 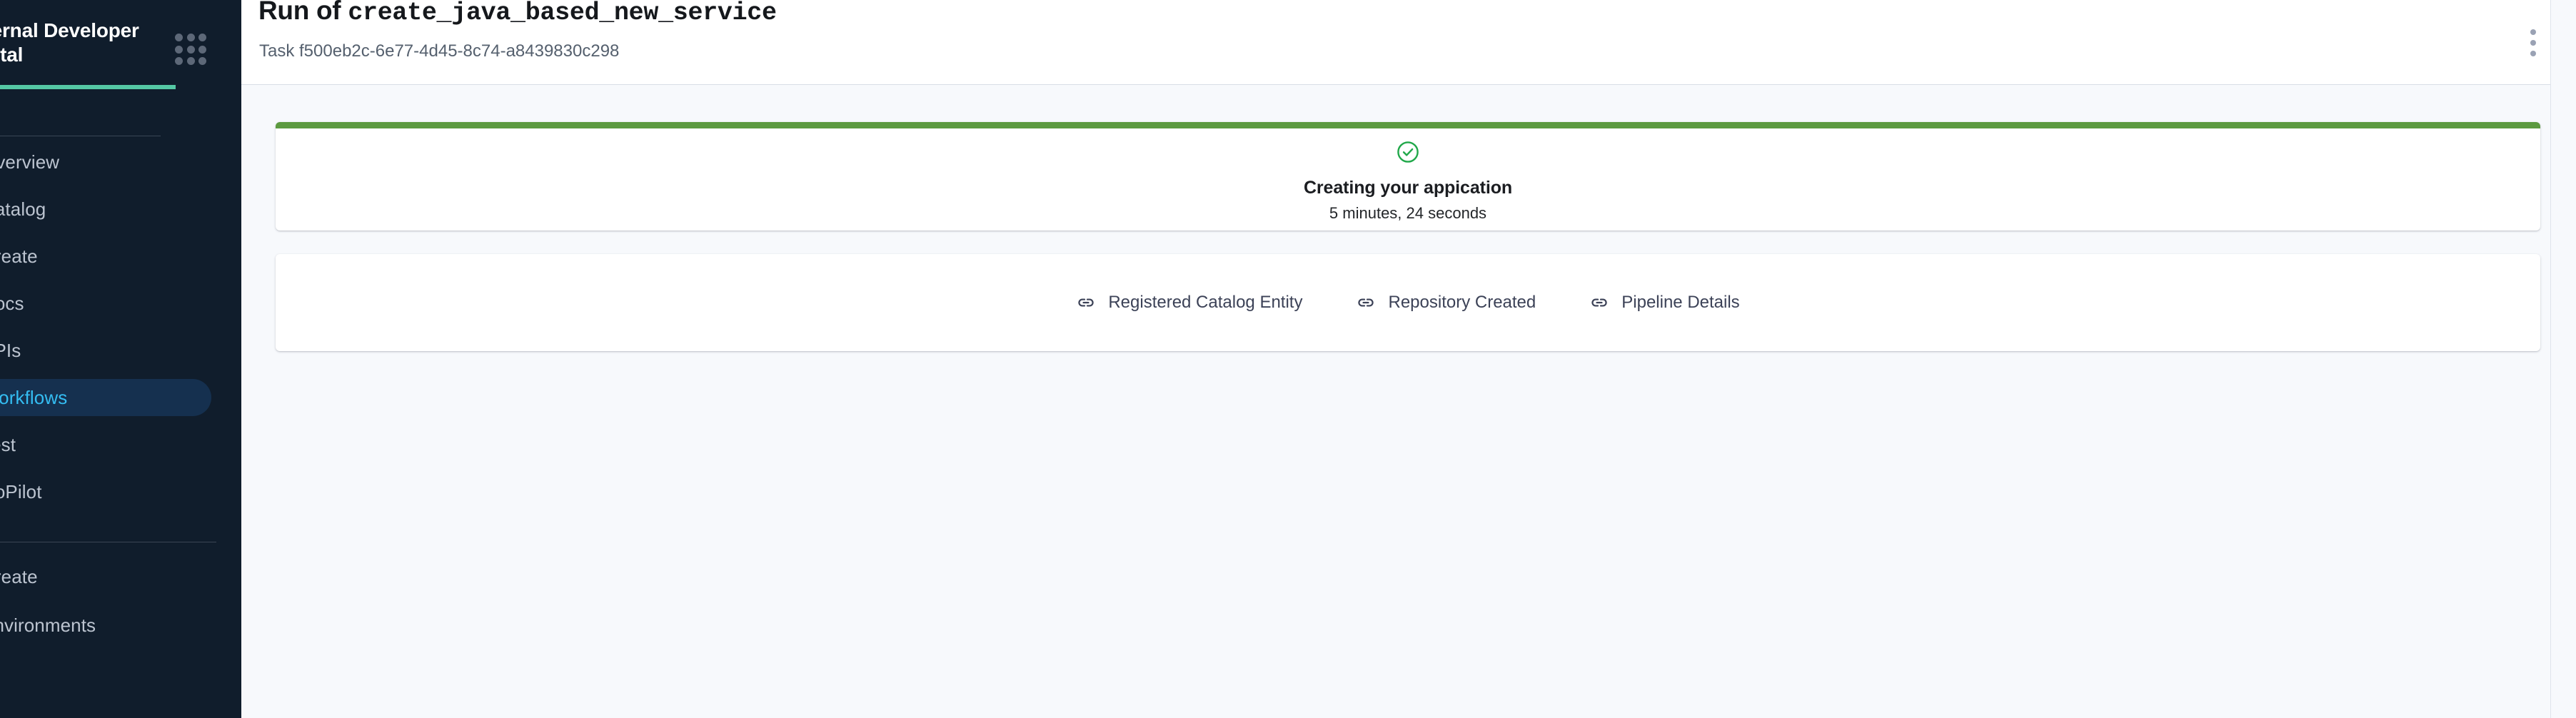 I want to click on sidebar-item-label: Overview, so click(x=30, y=162).